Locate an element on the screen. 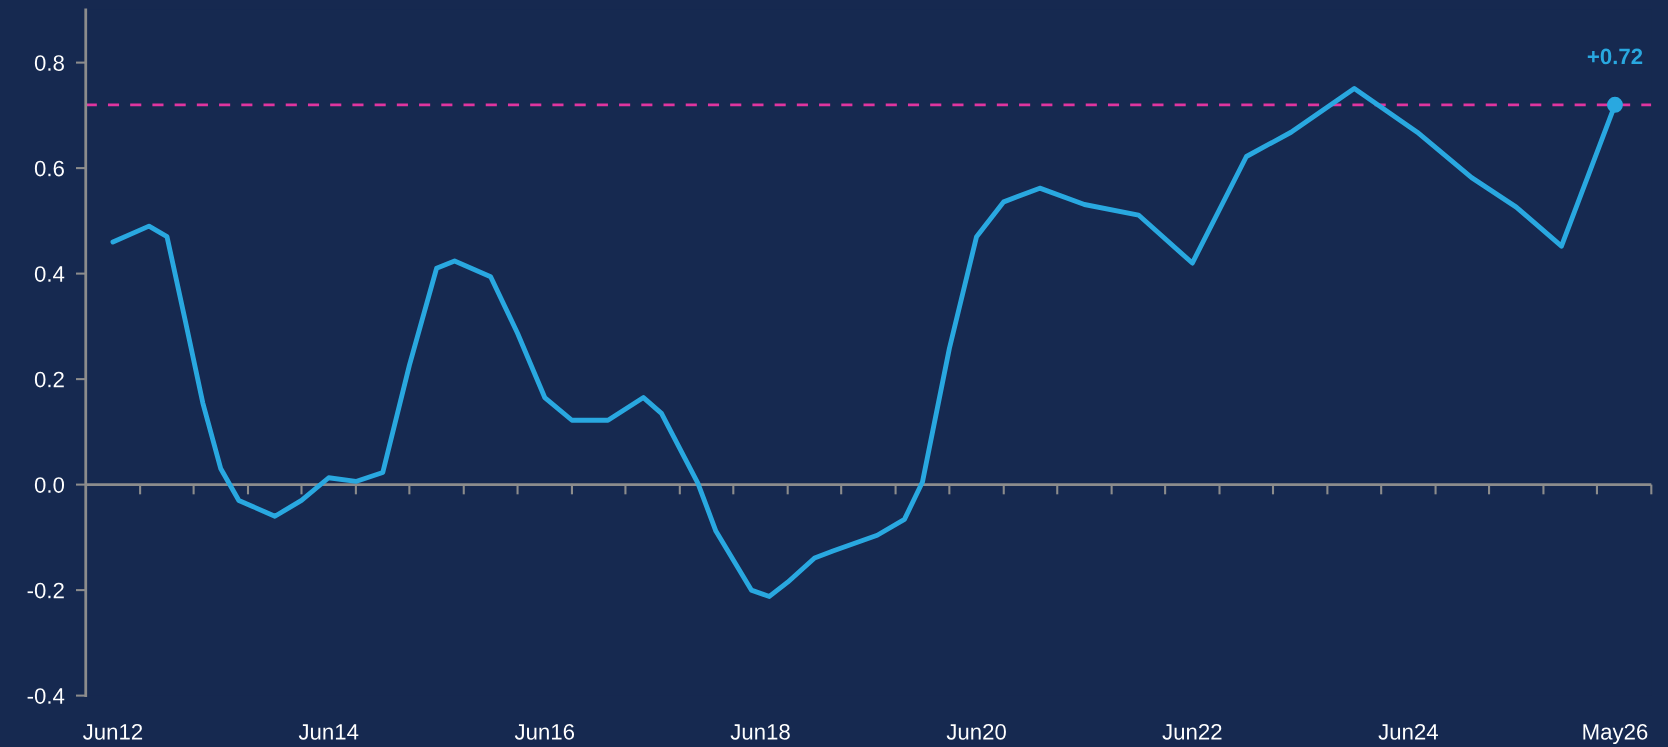  x-tick-label: Jun20 is located at coordinates (976, 731).